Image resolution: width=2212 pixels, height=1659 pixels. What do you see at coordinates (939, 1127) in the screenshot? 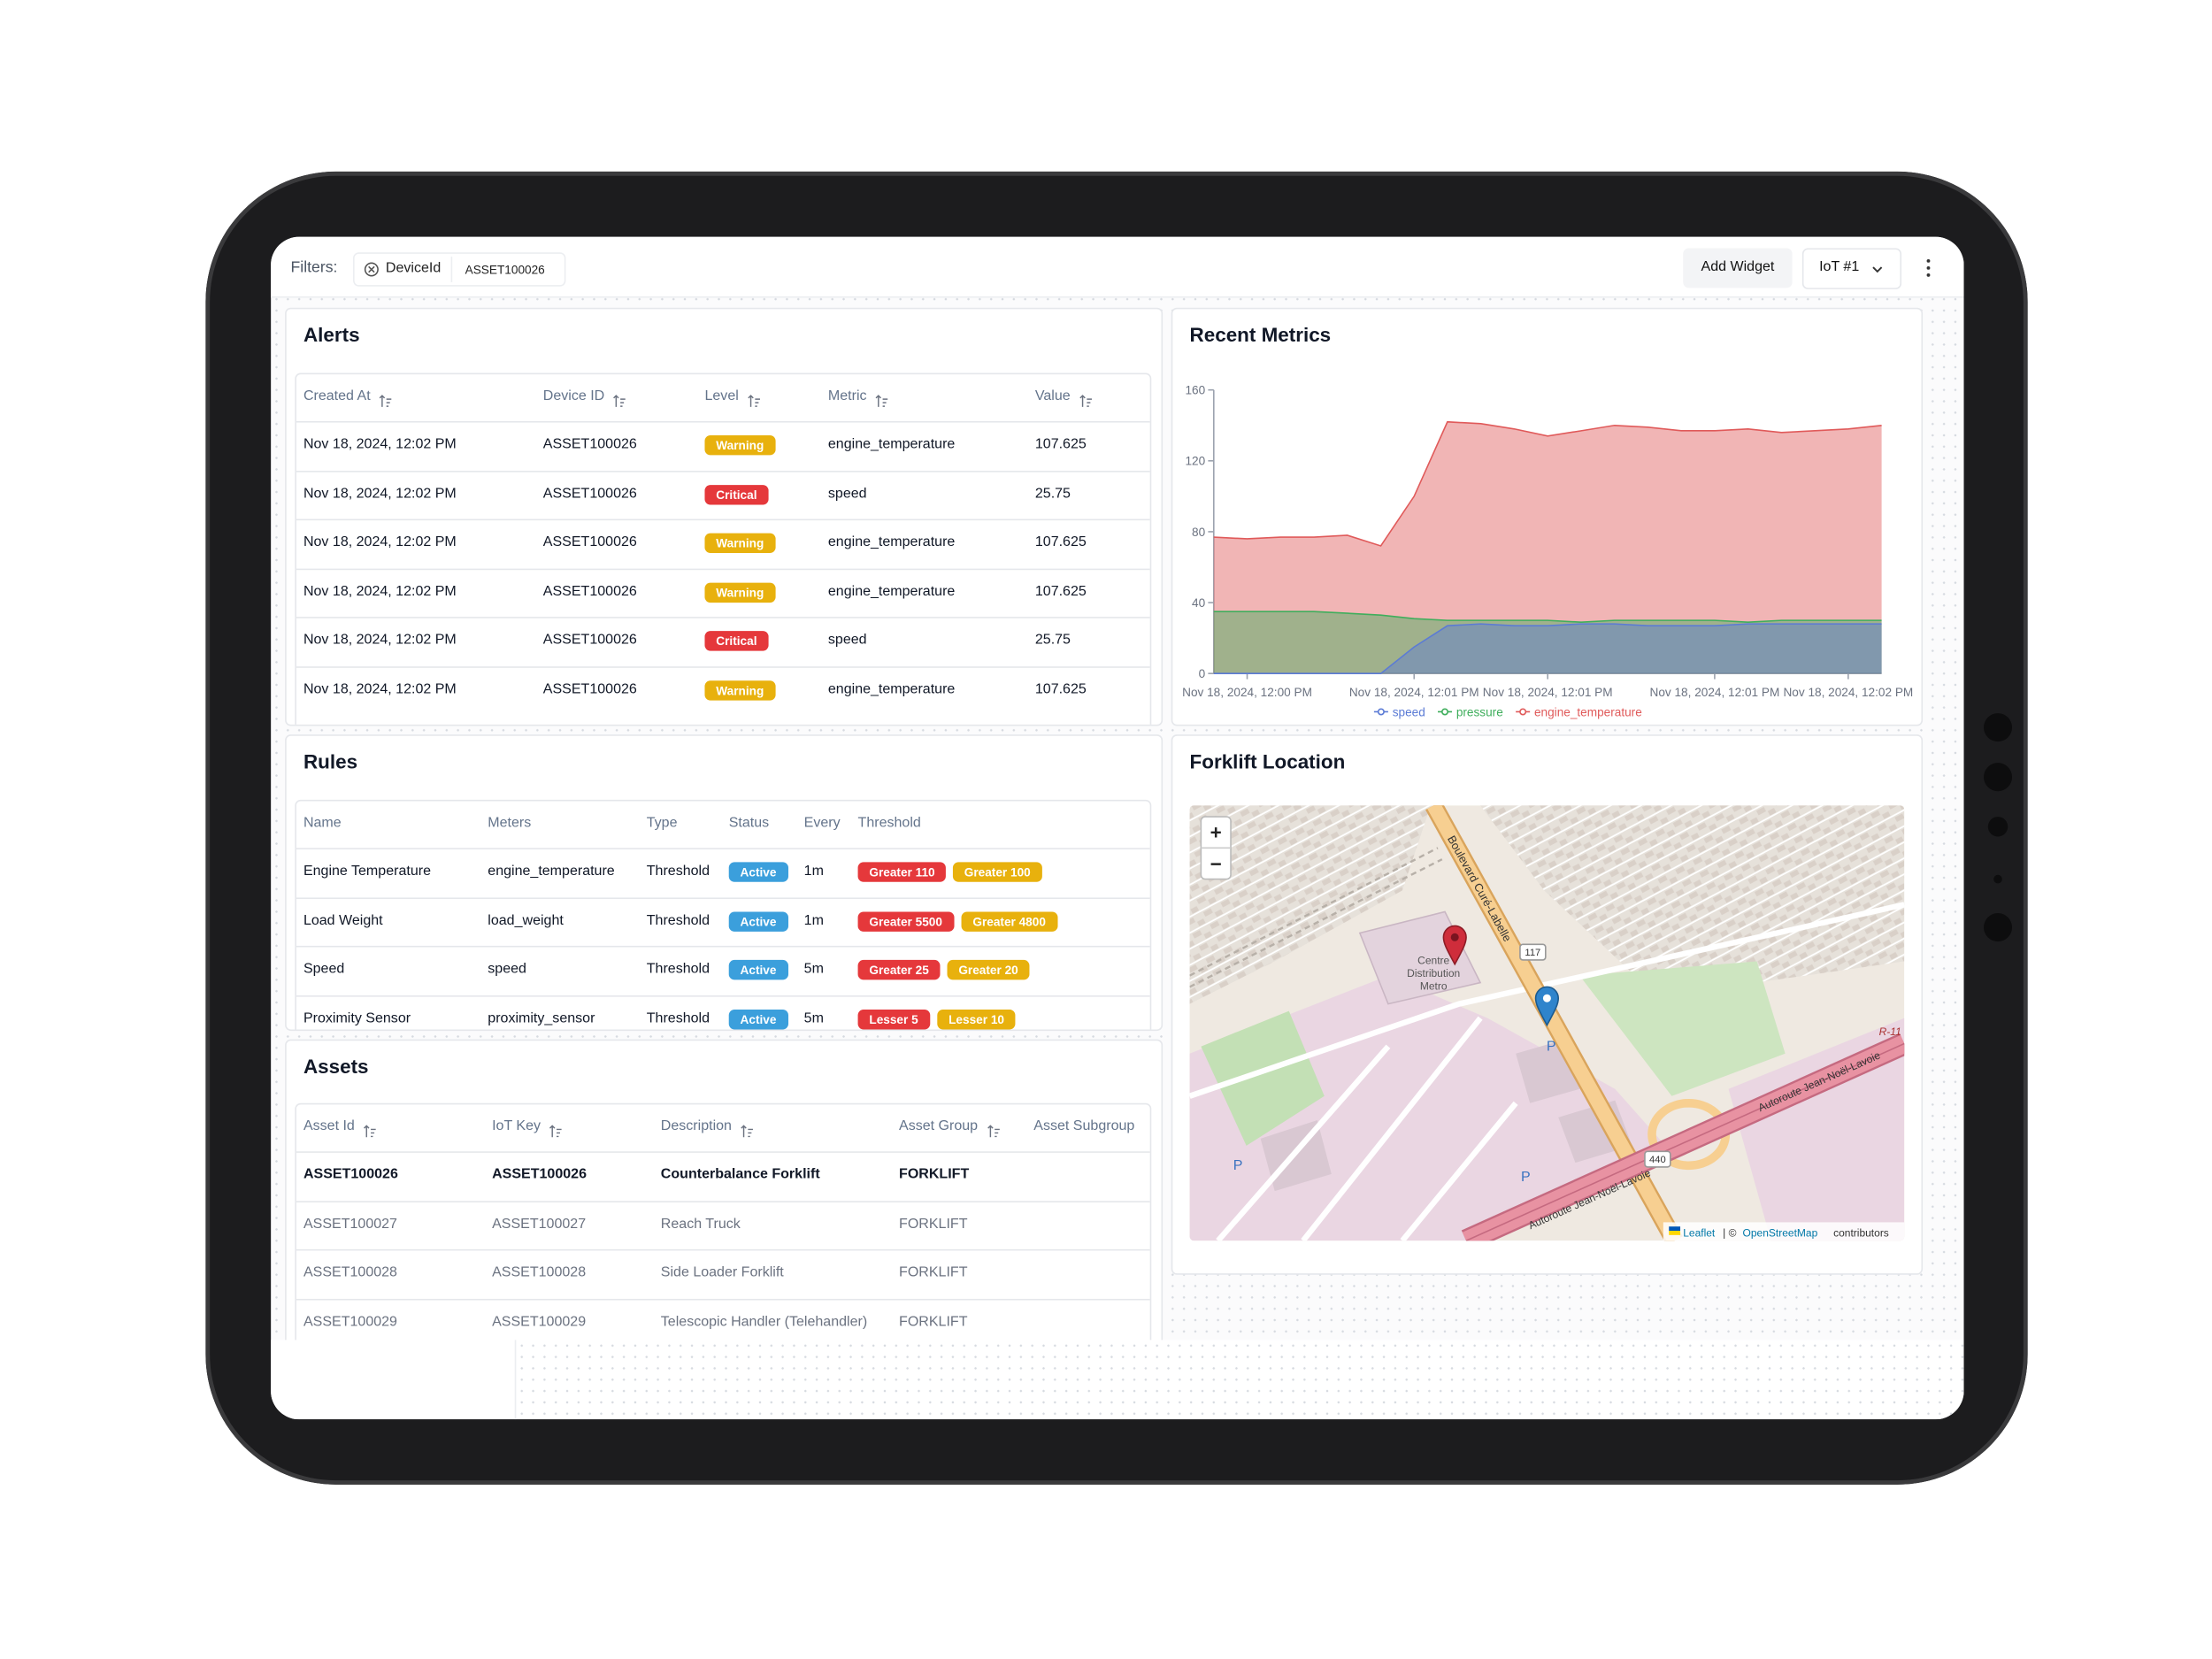
I see `column-header: Asset Group` at bounding box center [939, 1127].